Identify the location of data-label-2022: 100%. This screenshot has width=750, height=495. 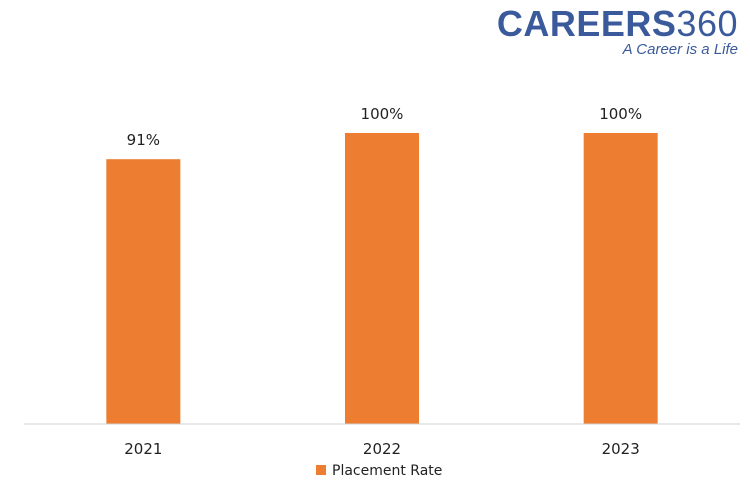
(382, 114).